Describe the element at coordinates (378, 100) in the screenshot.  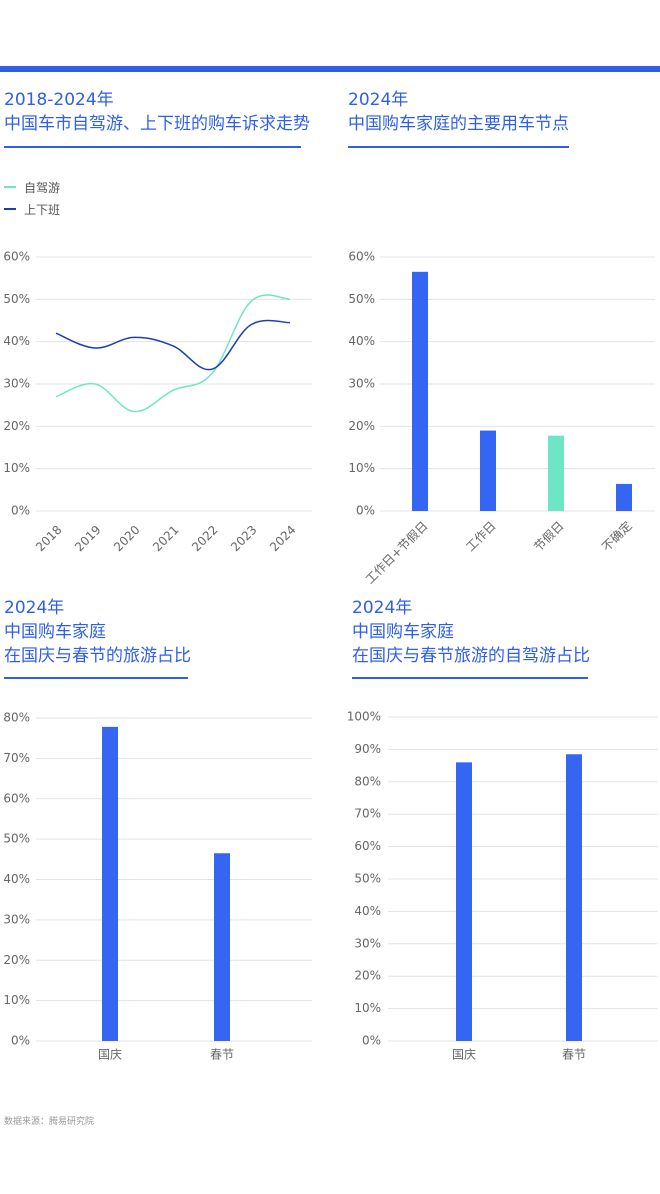
I see `chart2-title-line1: 2024年` at that location.